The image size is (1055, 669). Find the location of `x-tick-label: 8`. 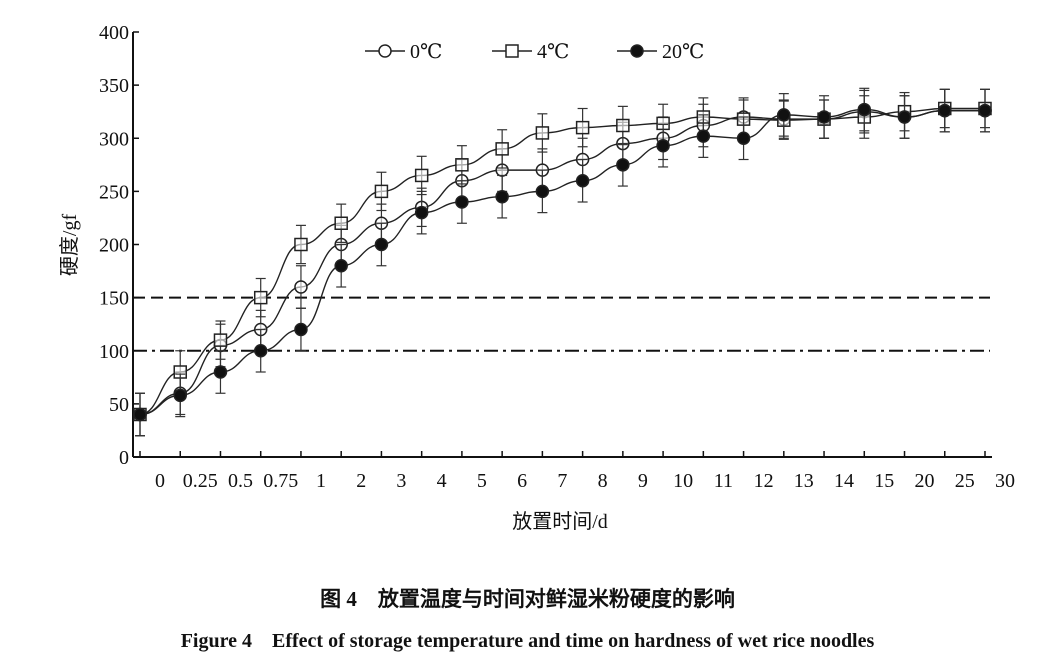

x-tick-label: 8 is located at coordinates (603, 481).